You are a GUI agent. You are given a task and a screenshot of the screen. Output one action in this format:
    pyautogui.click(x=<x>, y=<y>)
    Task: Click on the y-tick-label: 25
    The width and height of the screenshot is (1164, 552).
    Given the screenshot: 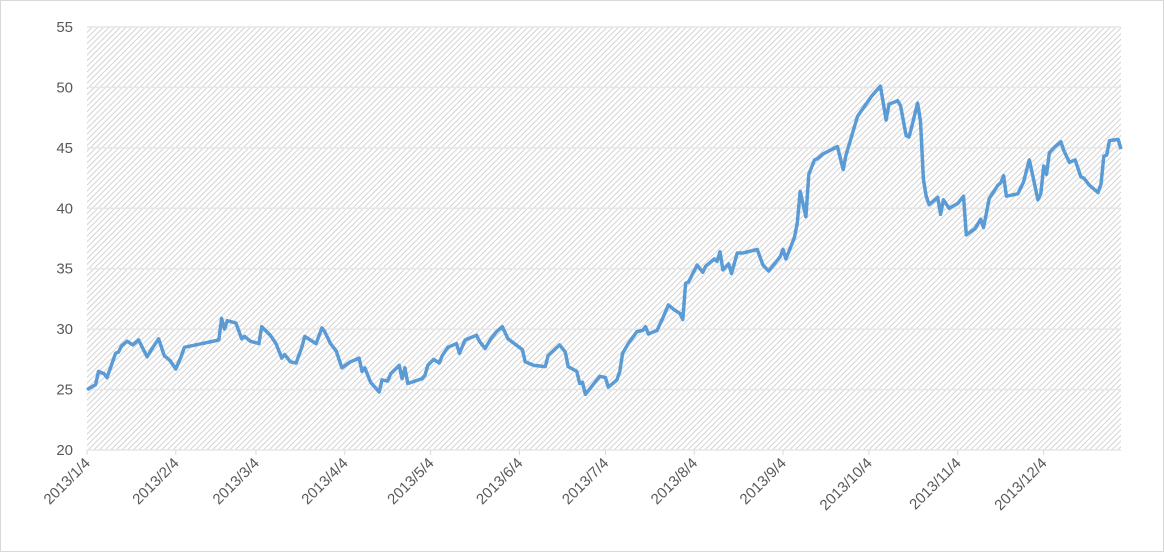 What is the action you would take?
    pyautogui.click(x=64, y=390)
    